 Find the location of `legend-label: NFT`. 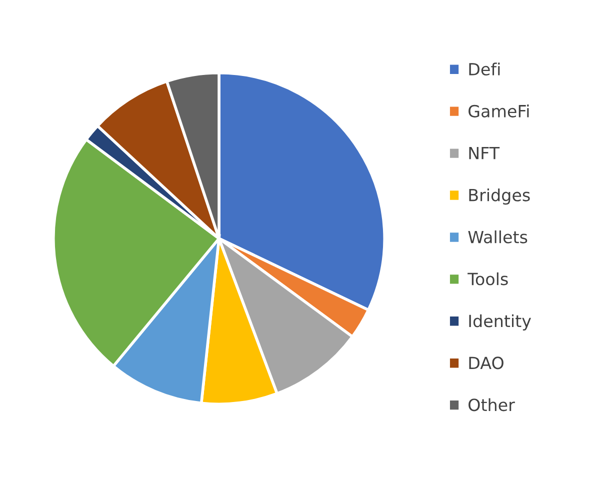

legend-label: NFT is located at coordinates (484, 153).